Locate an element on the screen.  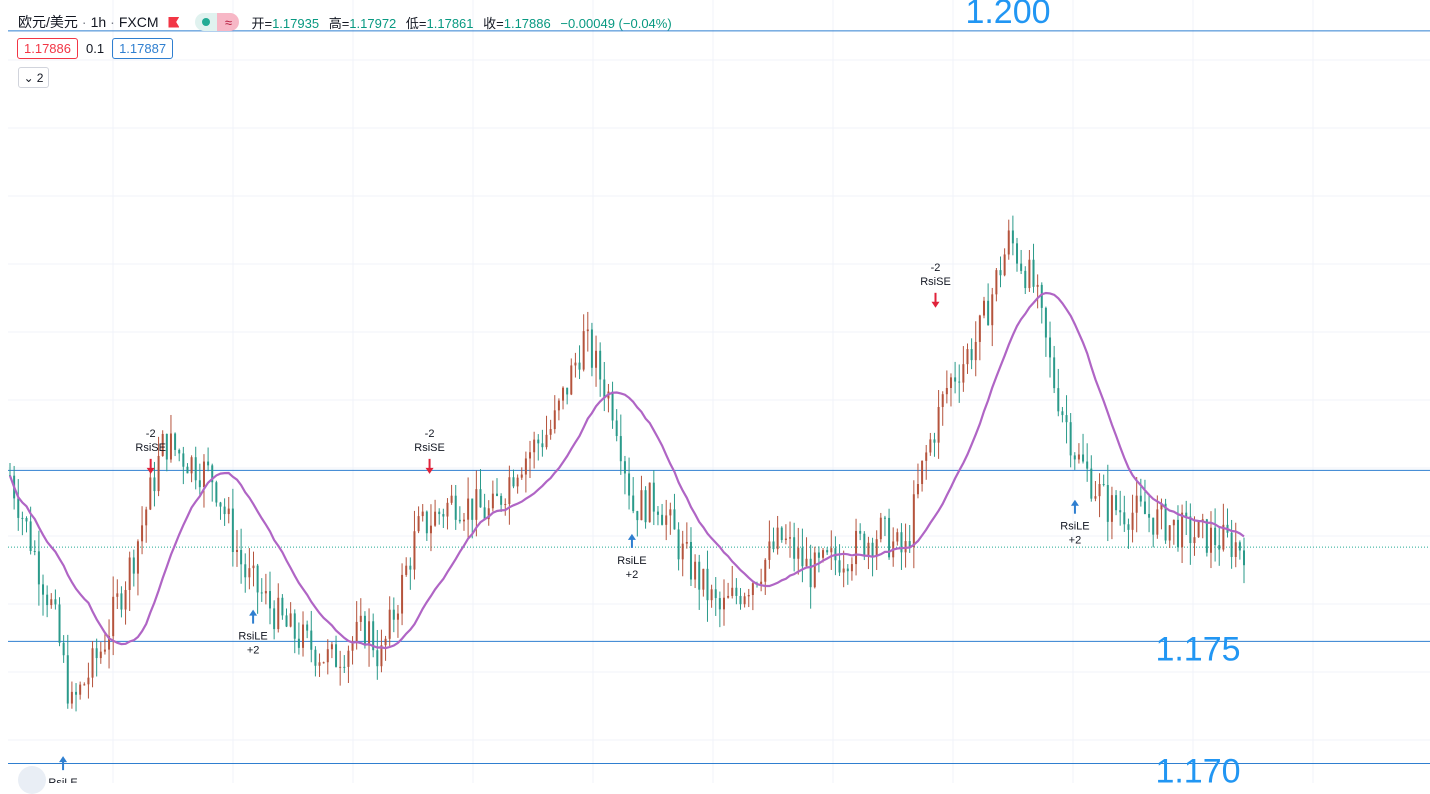
low-value: 1.17861 is located at coordinates (450, 23).